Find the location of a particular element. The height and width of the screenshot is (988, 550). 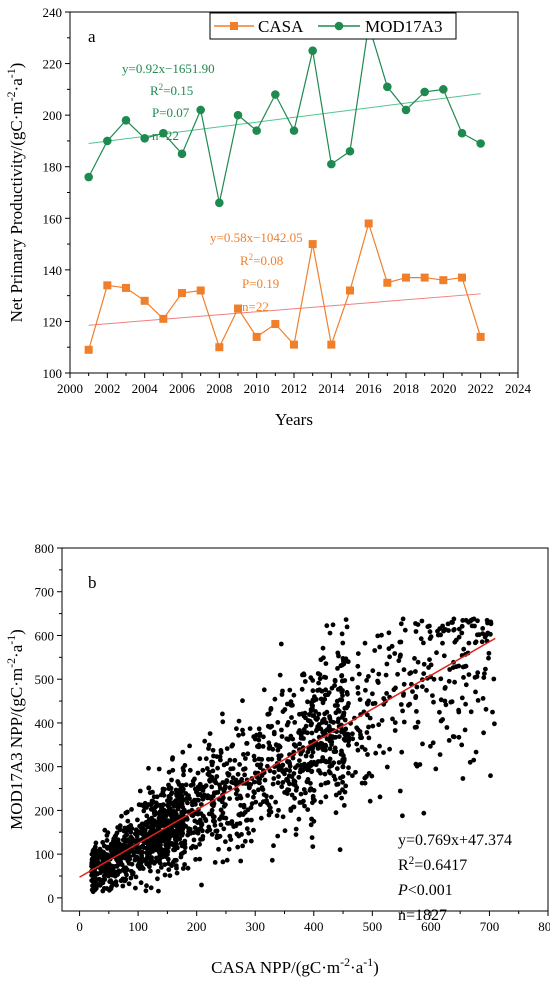

y-axis-label: MOD17A3 NPP/(gC·m-2·a-1) is located at coordinates (15, 729).